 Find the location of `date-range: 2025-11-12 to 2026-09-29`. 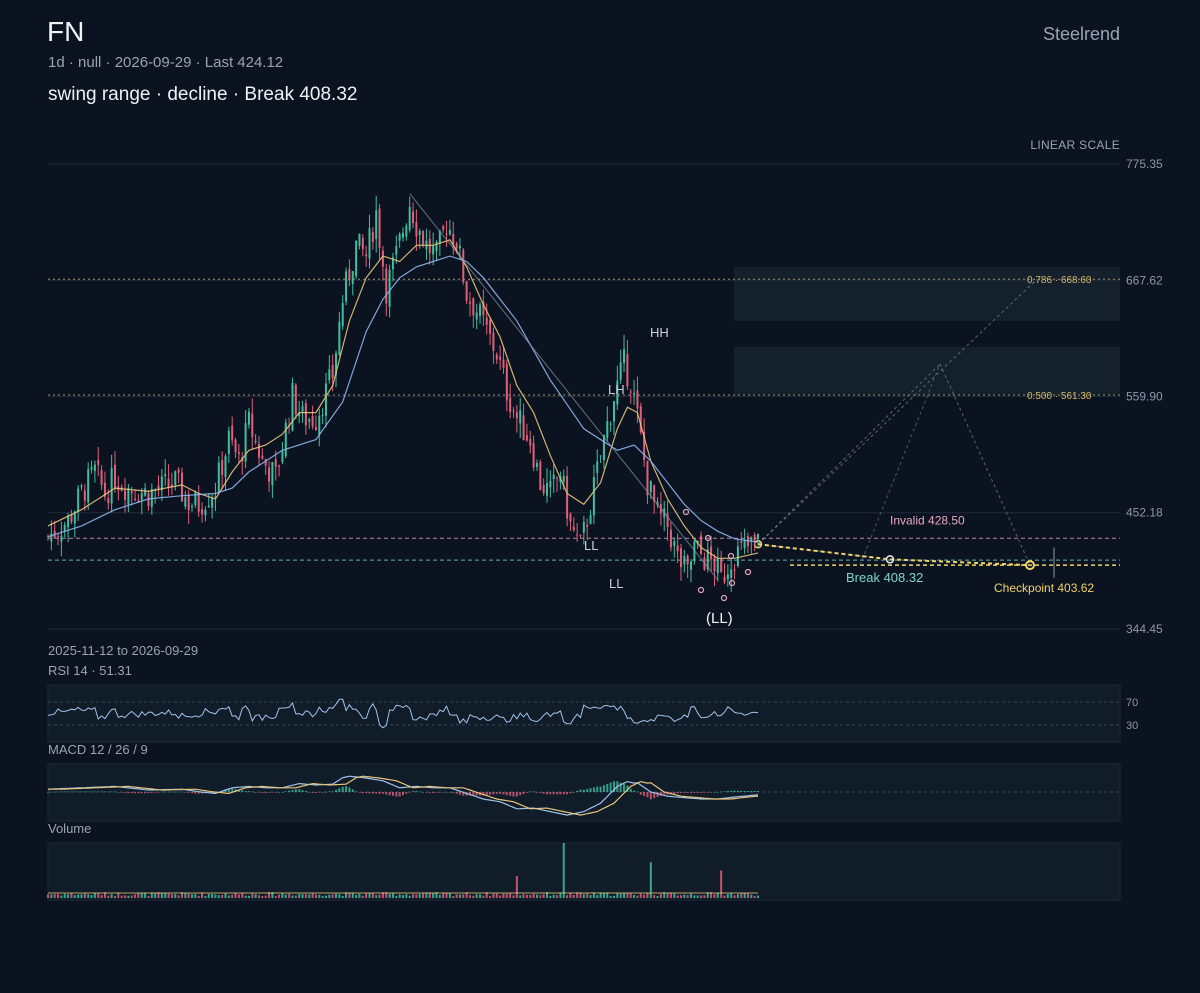

date-range: 2025-11-12 to 2026-09-29 is located at coordinates (123, 650).